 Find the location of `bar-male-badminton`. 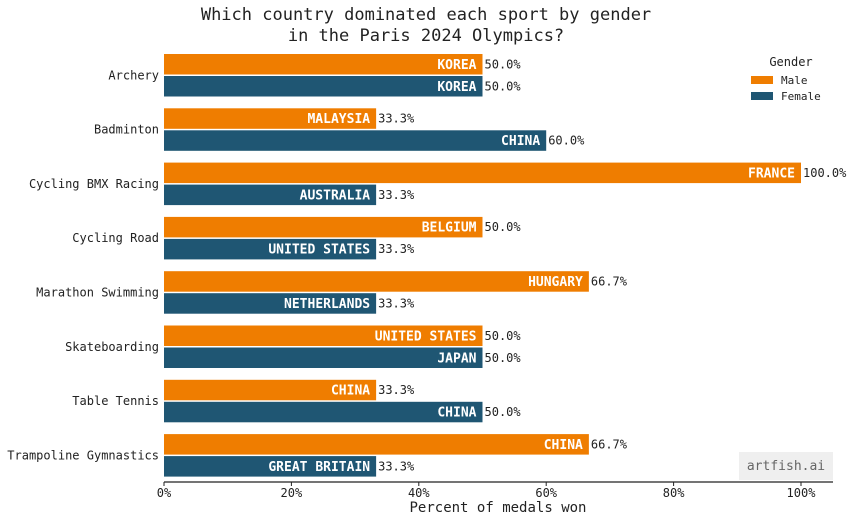

bar-male-badminton is located at coordinates (270, 118).